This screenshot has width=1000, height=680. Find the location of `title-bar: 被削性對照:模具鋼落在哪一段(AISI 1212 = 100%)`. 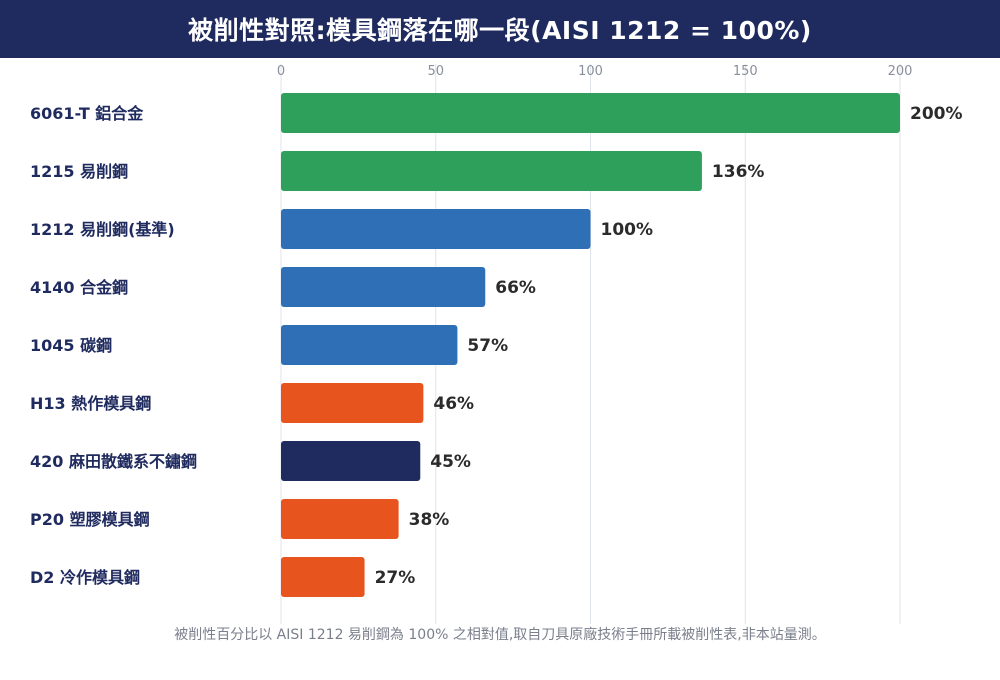

title-bar: 被削性對照:模具鋼落在哪一段(AISI 1212 = 100%) is located at coordinates (500, 29).